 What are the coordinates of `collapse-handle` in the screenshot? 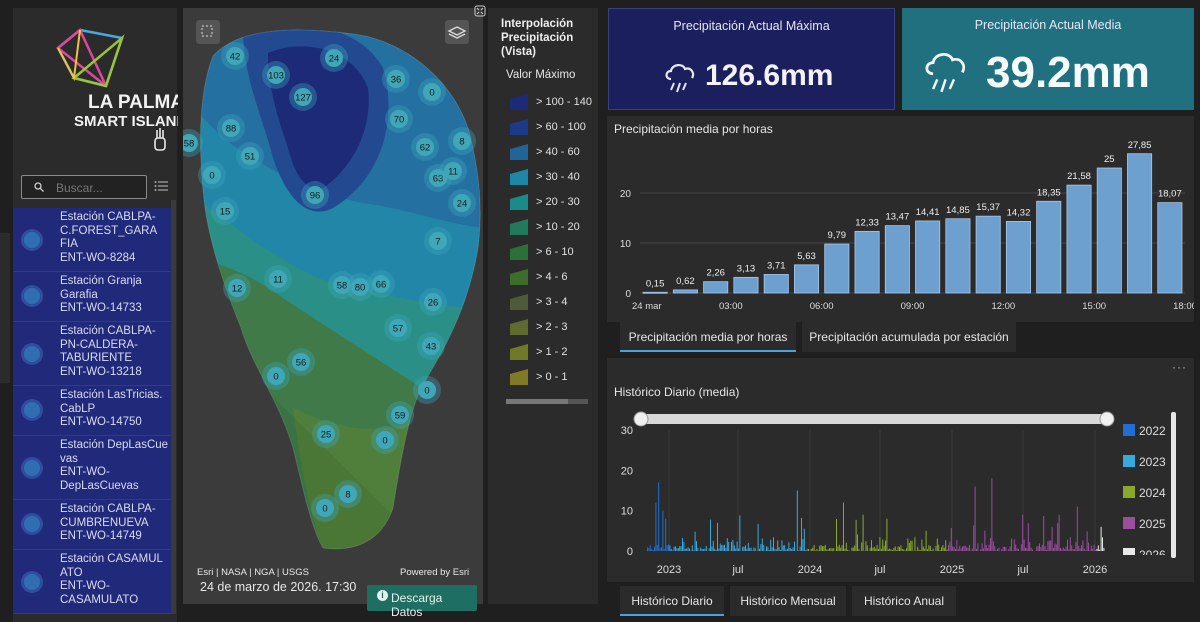 It's located at (5, 308).